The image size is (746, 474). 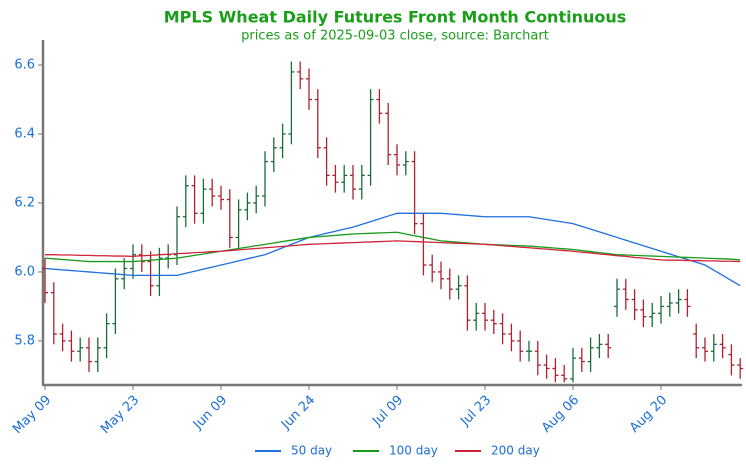 I want to click on y-tick-label: 6.0, so click(x=24, y=271).